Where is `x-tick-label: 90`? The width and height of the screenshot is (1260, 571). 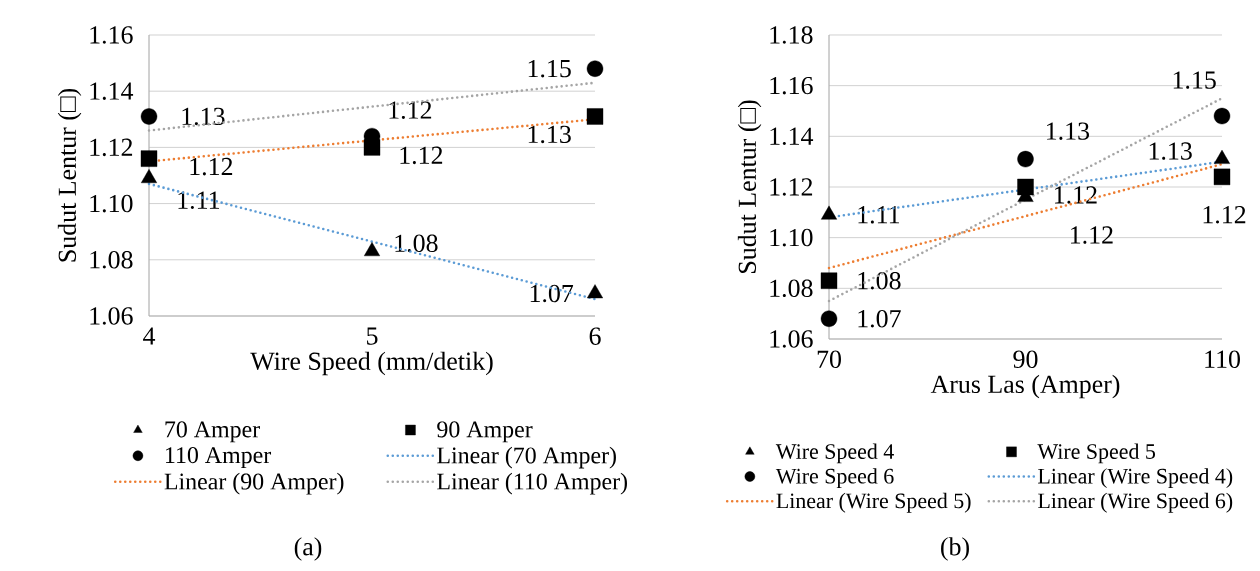 x-tick-label: 90 is located at coordinates (1025, 359).